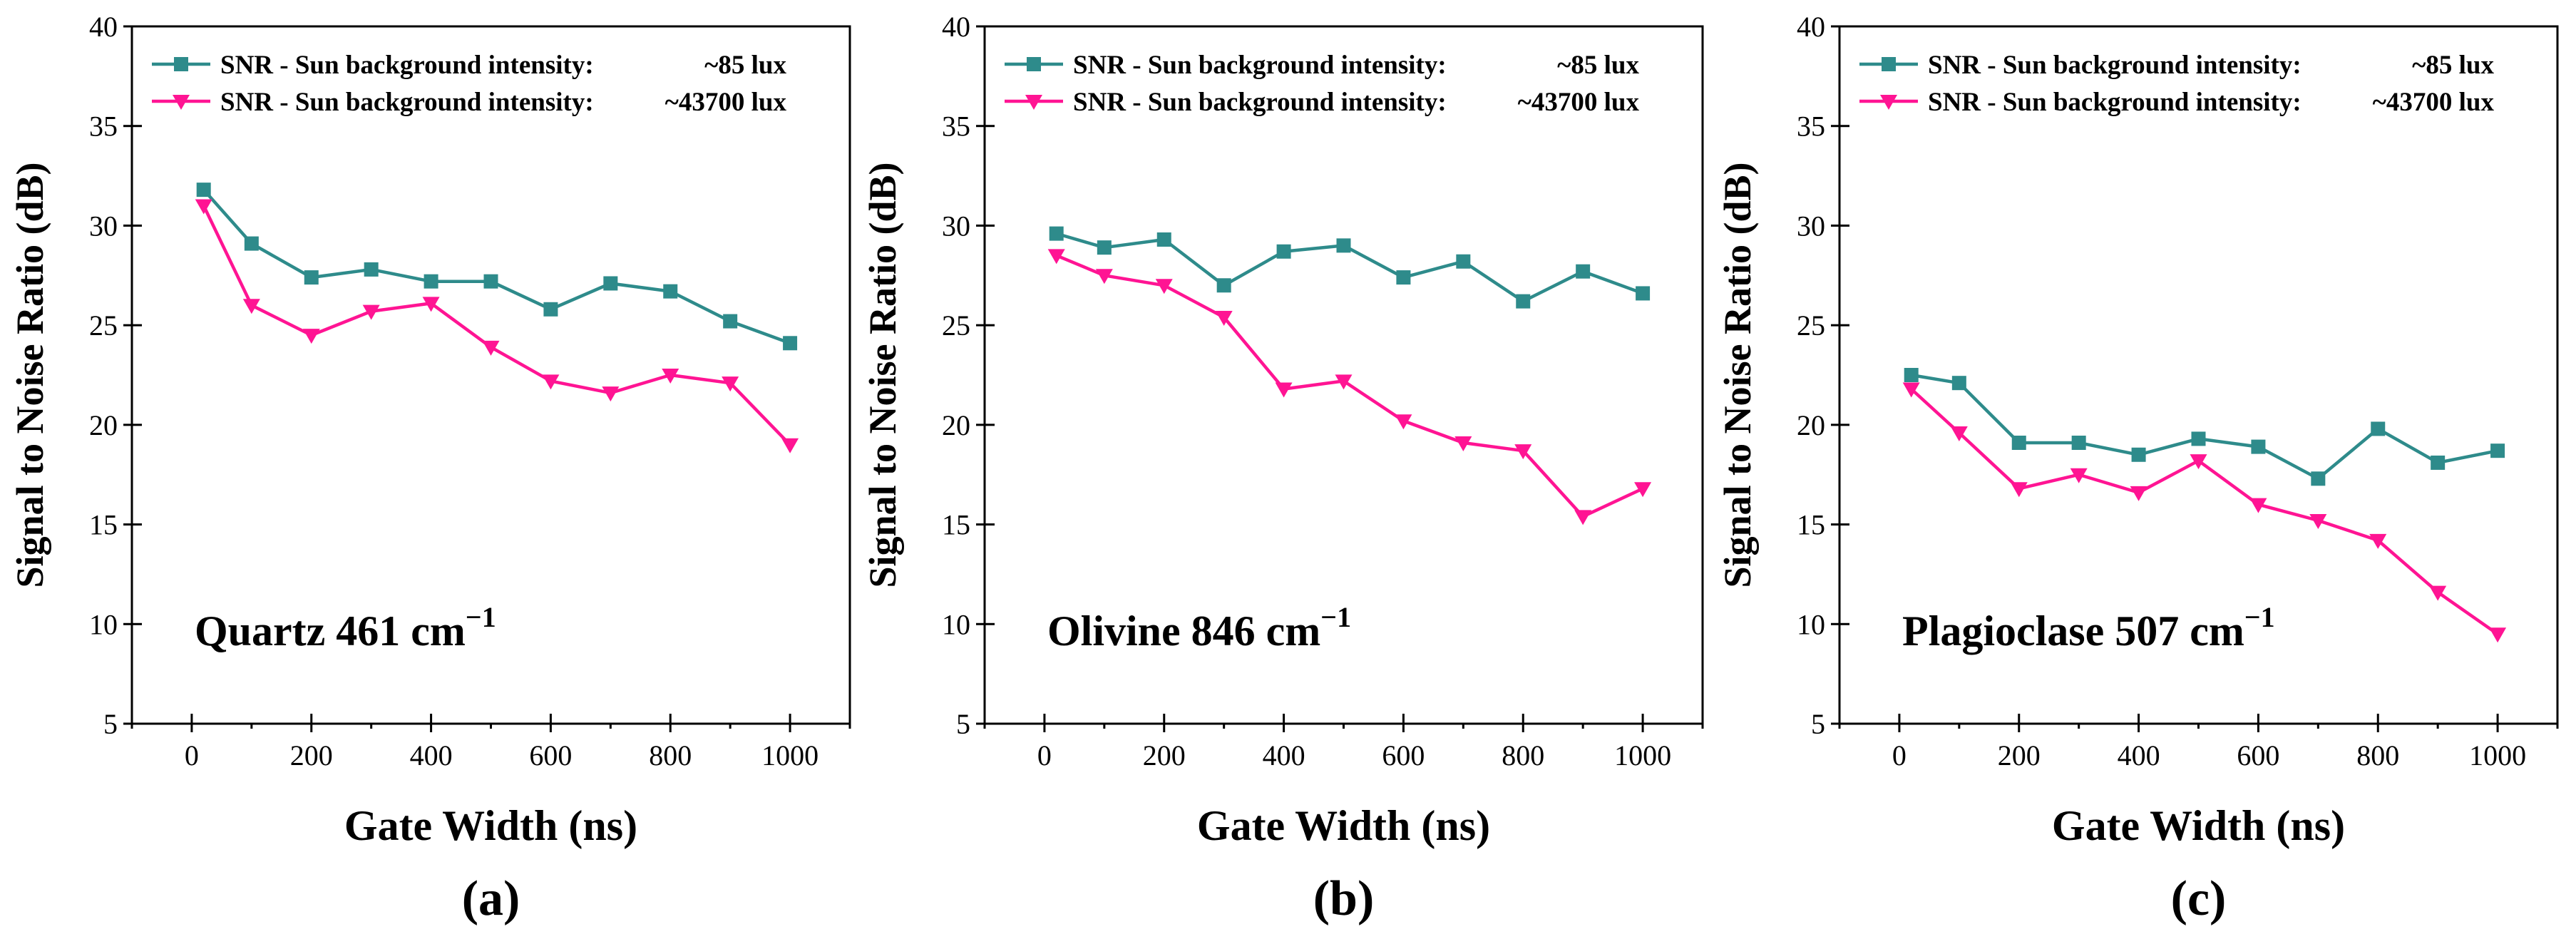  Describe the element at coordinates (956, 27) in the screenshot. I see `y-tick-label: 40` at that location.